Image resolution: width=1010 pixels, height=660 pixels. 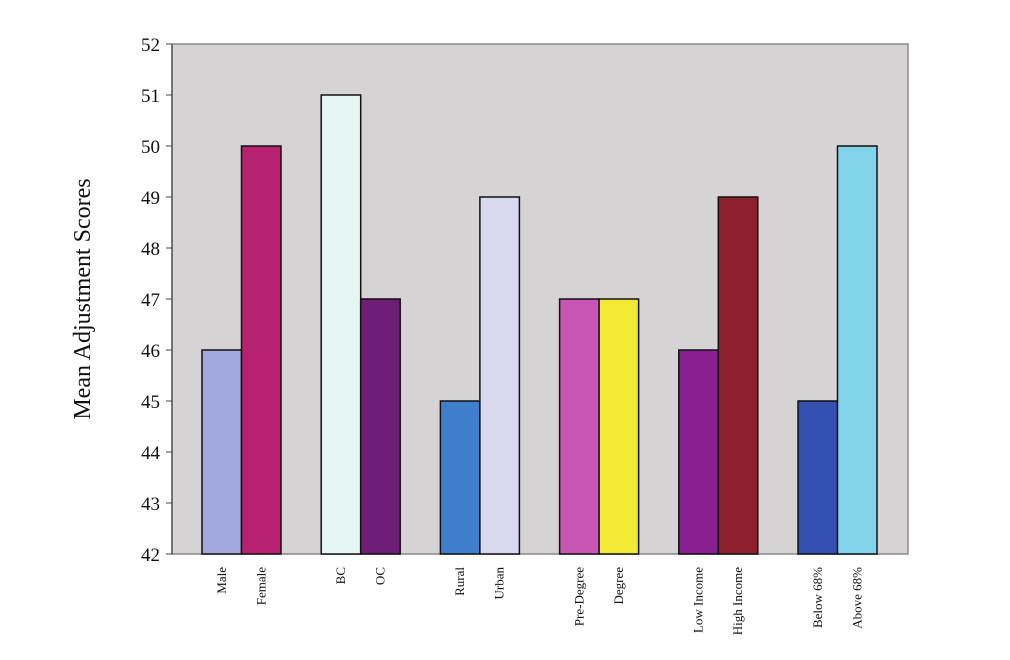 What do you see at coordinates (150, 147) in the screenshot?
I see `y-tick-label: 50` at bounding box center [150, 147].